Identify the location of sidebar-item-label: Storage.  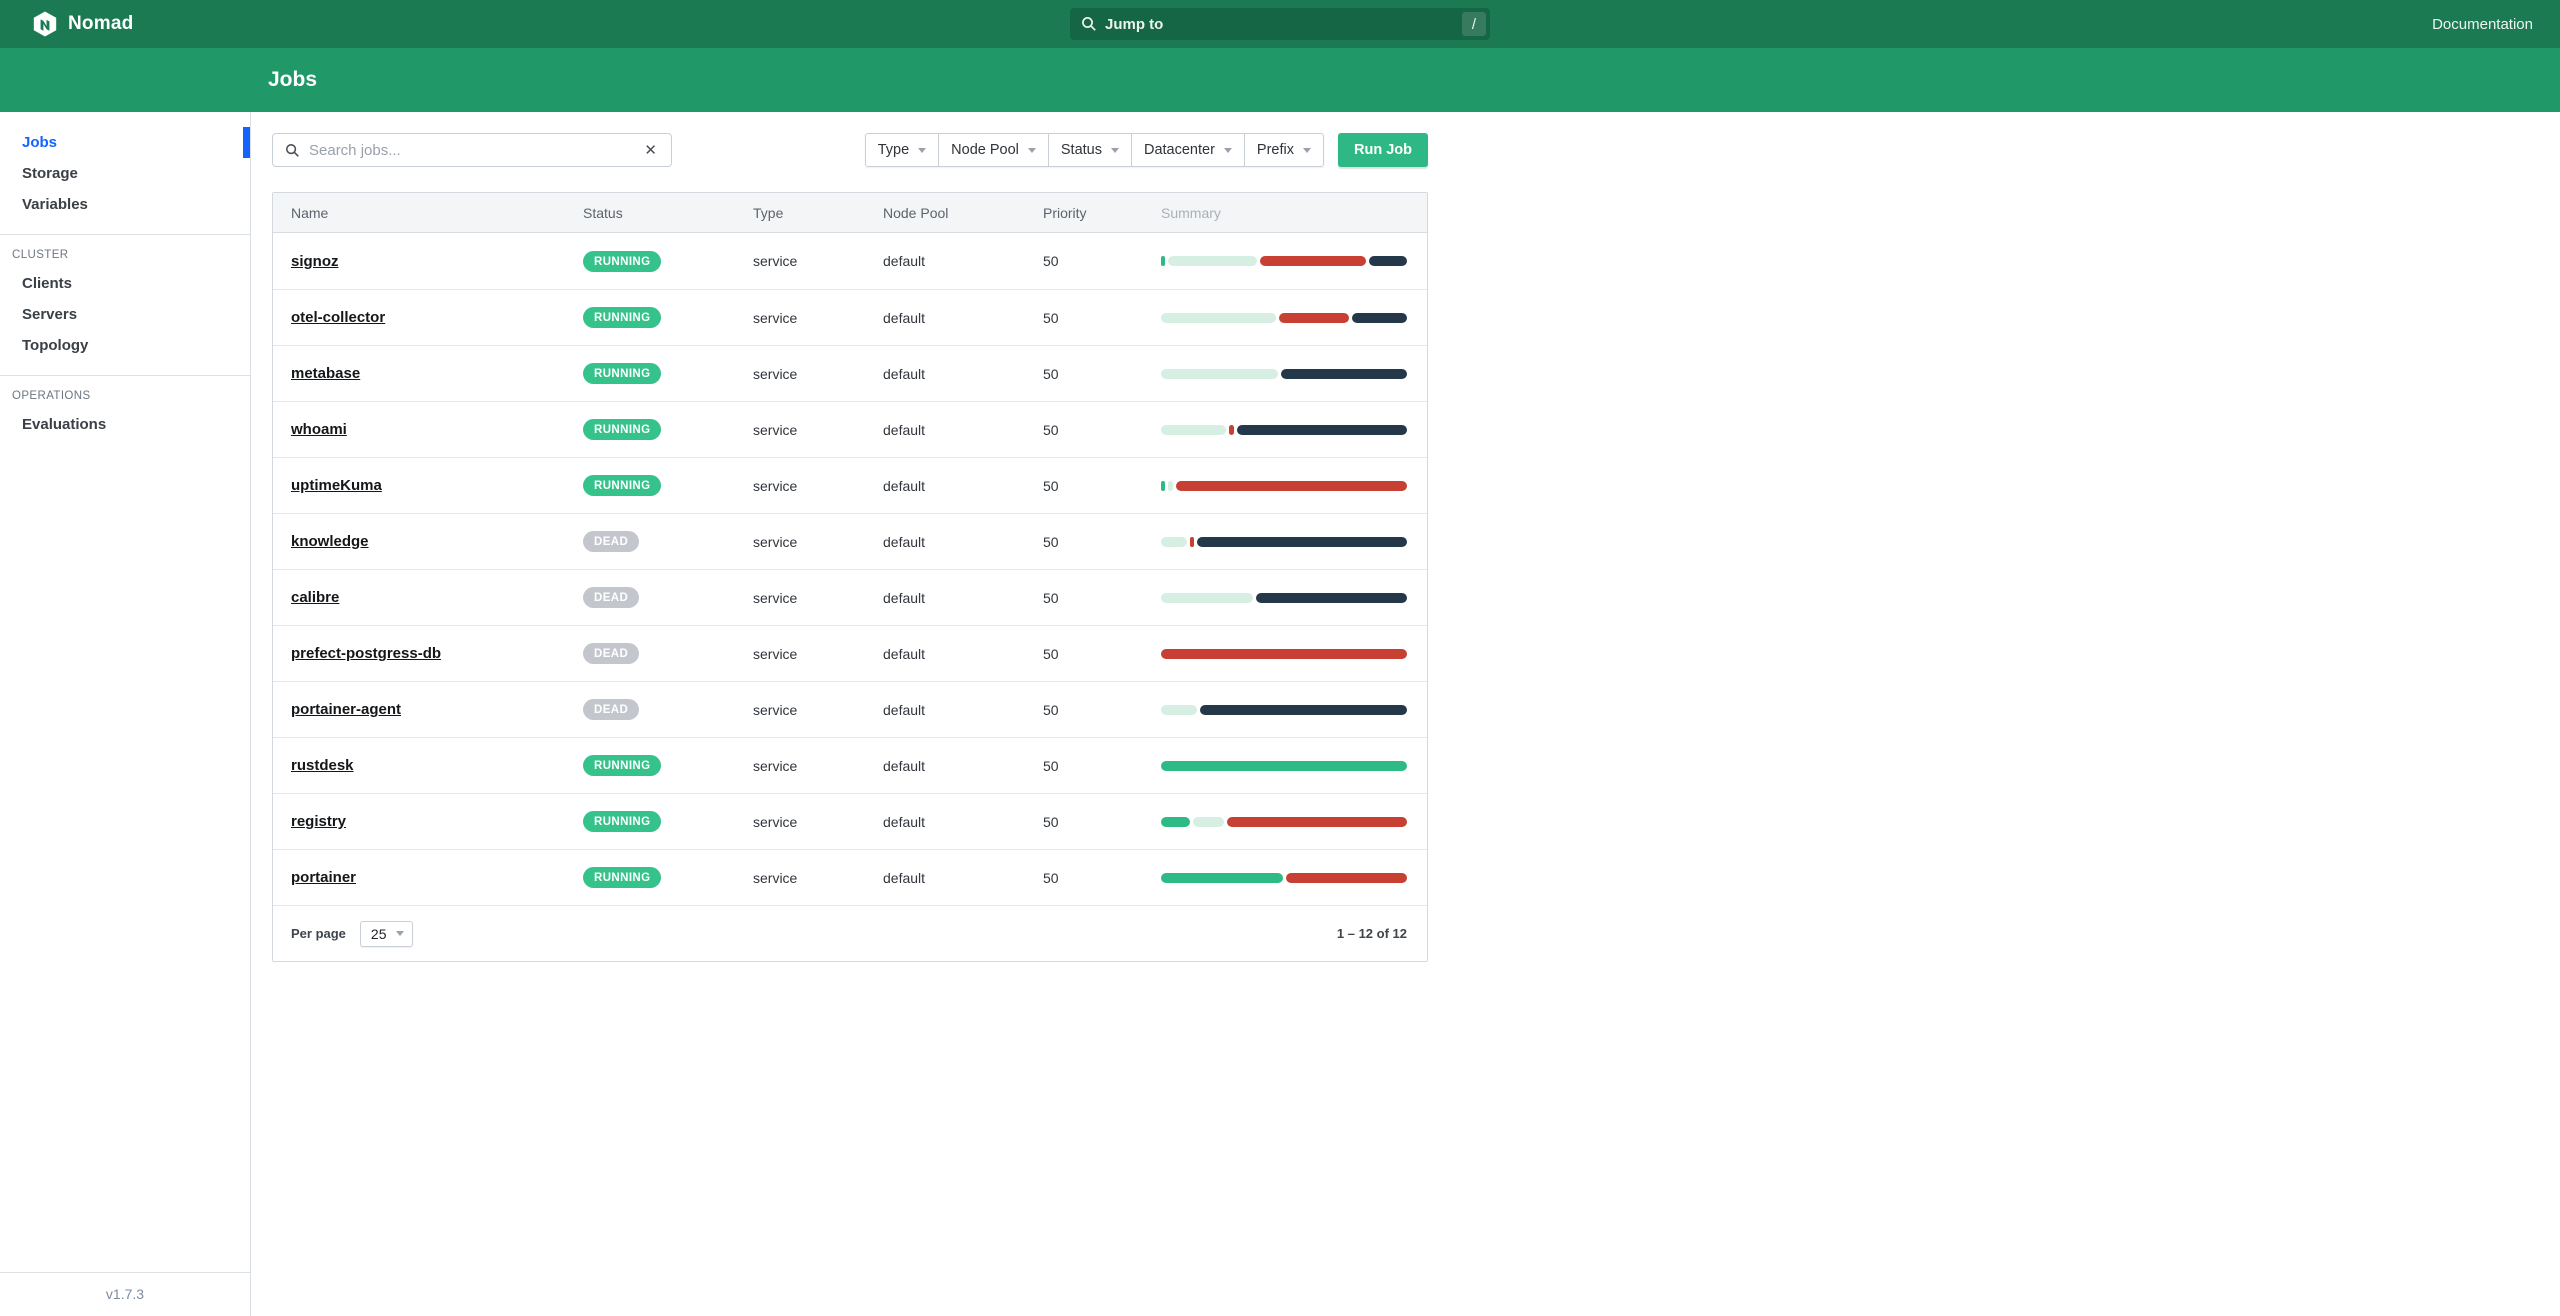
(50, 173).